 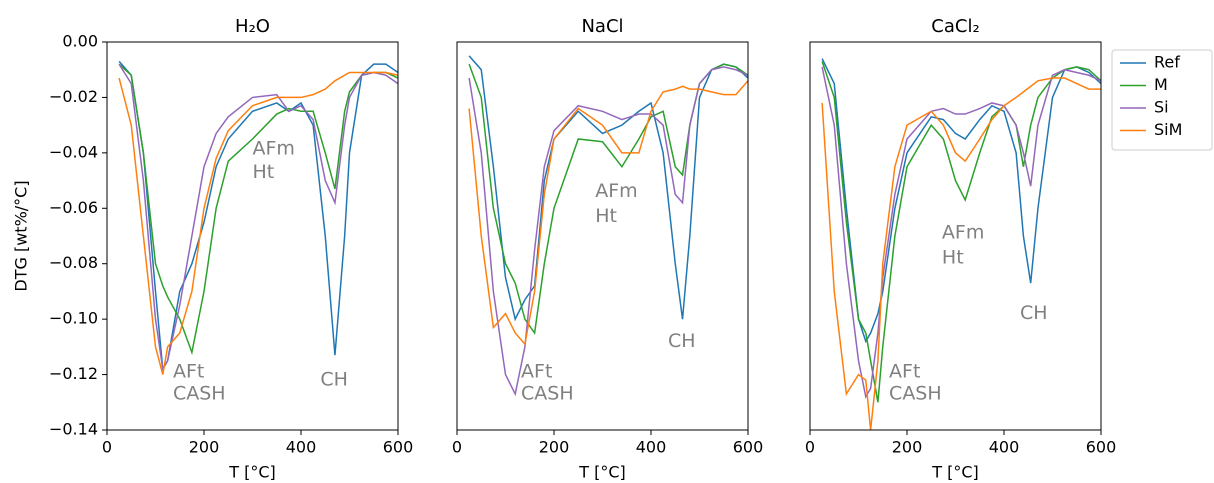 I want to click on y-tick-label: −0.14, so click(x=73, y=429).